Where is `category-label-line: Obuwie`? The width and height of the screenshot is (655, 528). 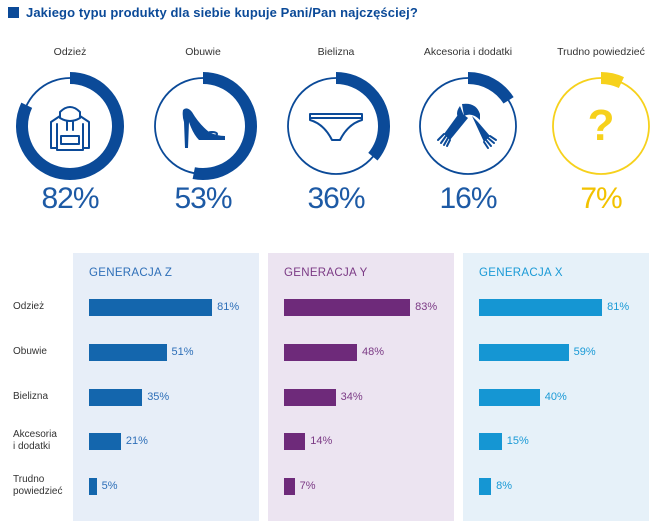
category-label-line: Obuwie is located at coordinates (30, 351).